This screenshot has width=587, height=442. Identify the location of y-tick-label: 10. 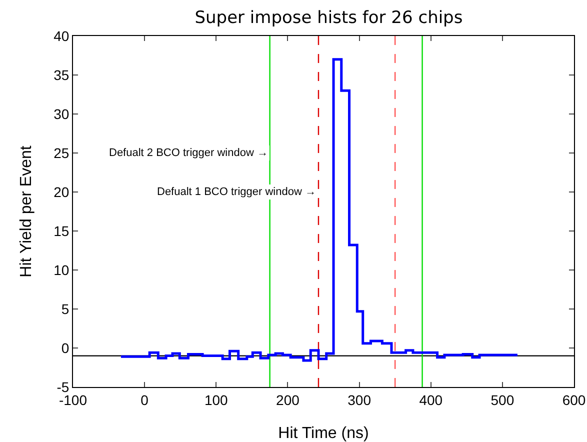
(62, 270).